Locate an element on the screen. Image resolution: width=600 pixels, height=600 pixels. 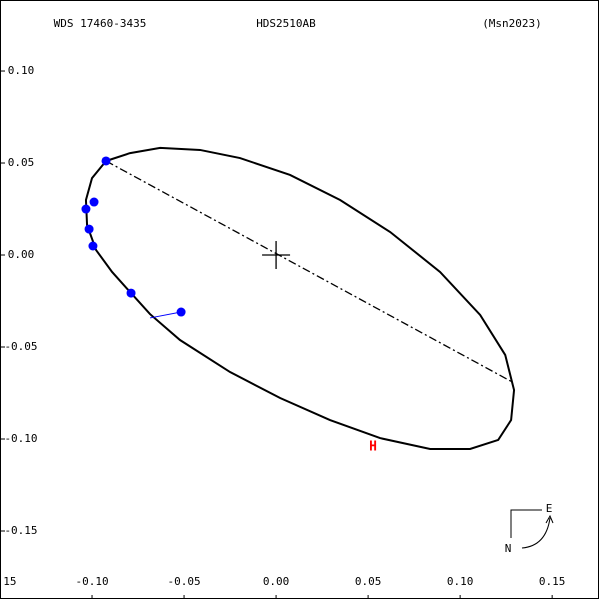
x-tick-label: -0.15 is located at coordinates (8, 581).